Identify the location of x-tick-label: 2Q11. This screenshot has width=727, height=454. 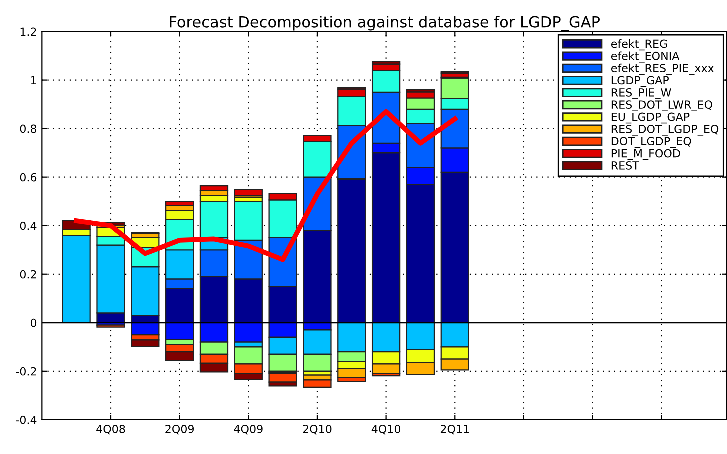
(455, 430).